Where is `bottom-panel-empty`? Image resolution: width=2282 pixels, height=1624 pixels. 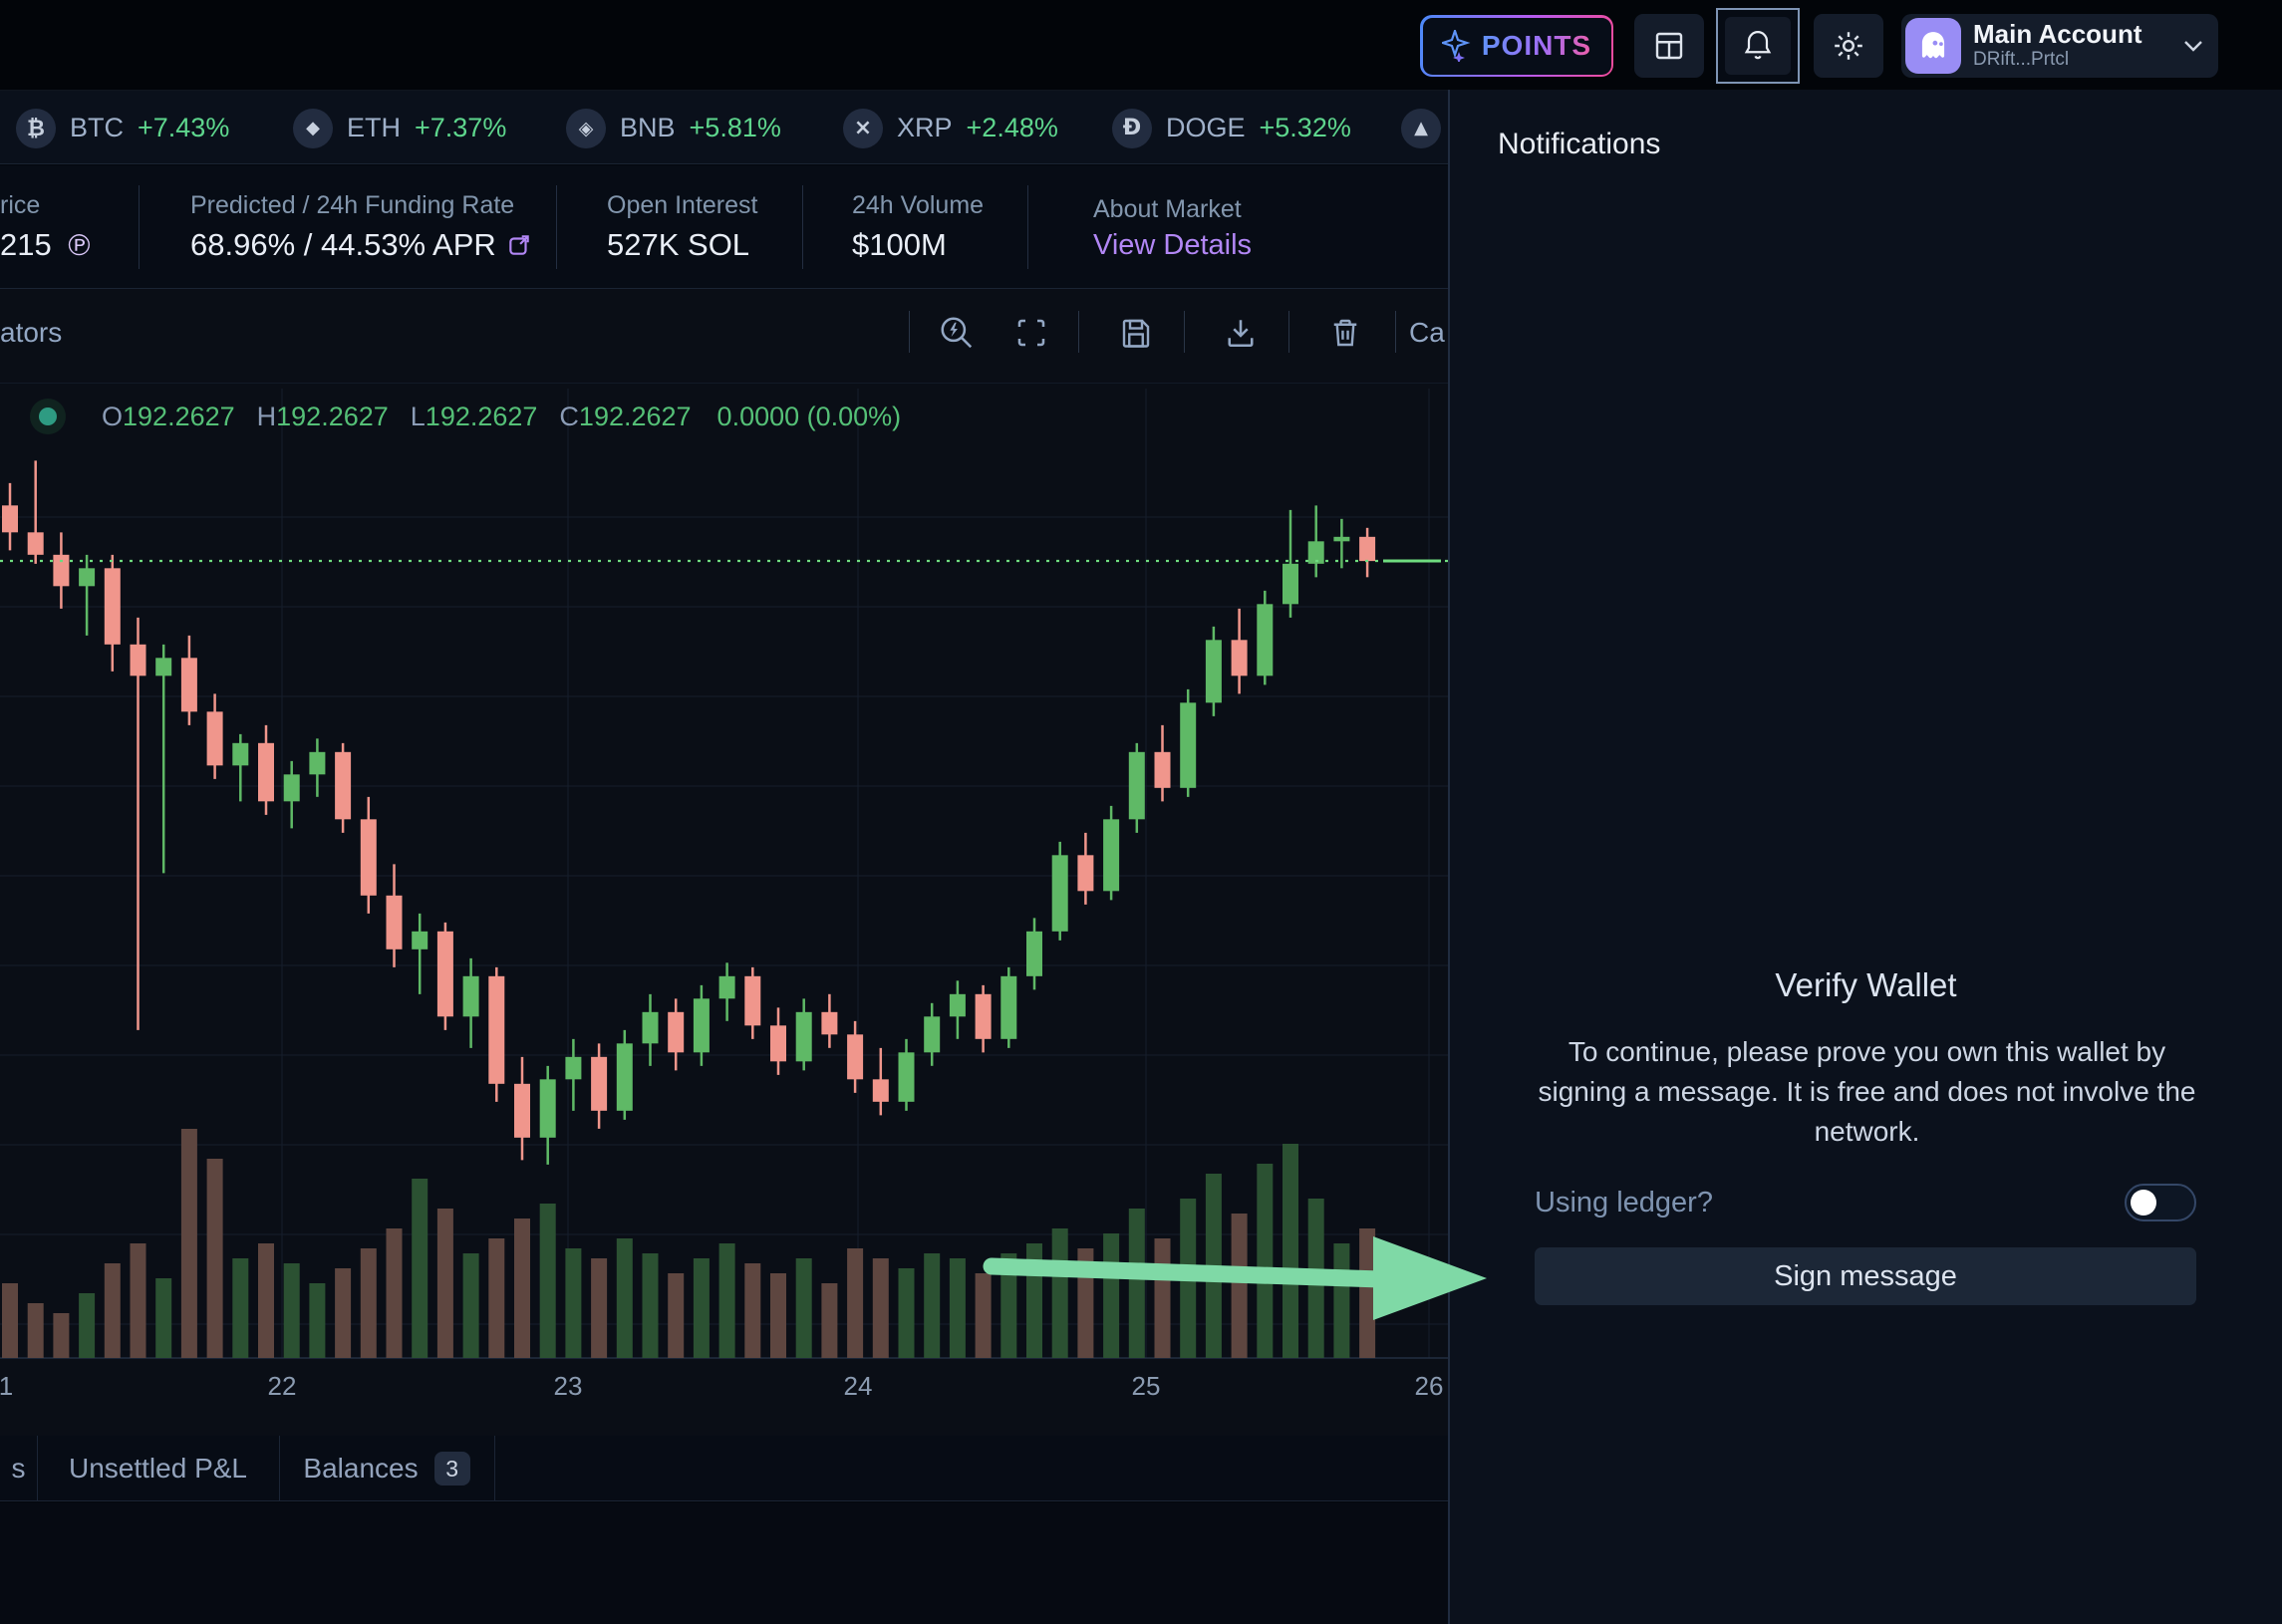
bottom-panel-empty is located at coordinates (724, 1563).